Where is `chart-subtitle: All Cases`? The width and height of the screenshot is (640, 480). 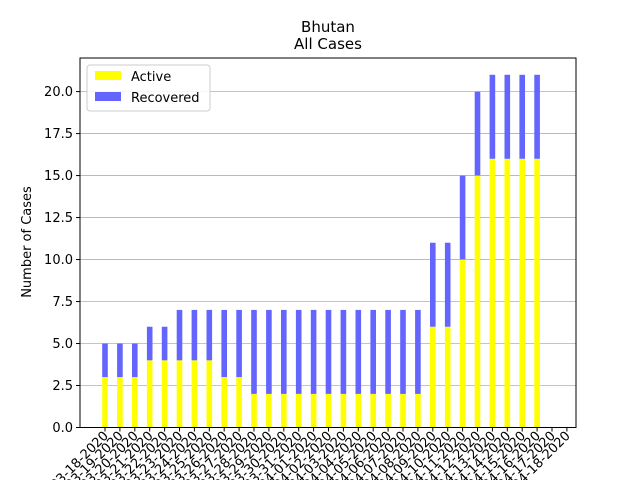 chart-subtitle: All Cases is located at coordinates (328, 44).